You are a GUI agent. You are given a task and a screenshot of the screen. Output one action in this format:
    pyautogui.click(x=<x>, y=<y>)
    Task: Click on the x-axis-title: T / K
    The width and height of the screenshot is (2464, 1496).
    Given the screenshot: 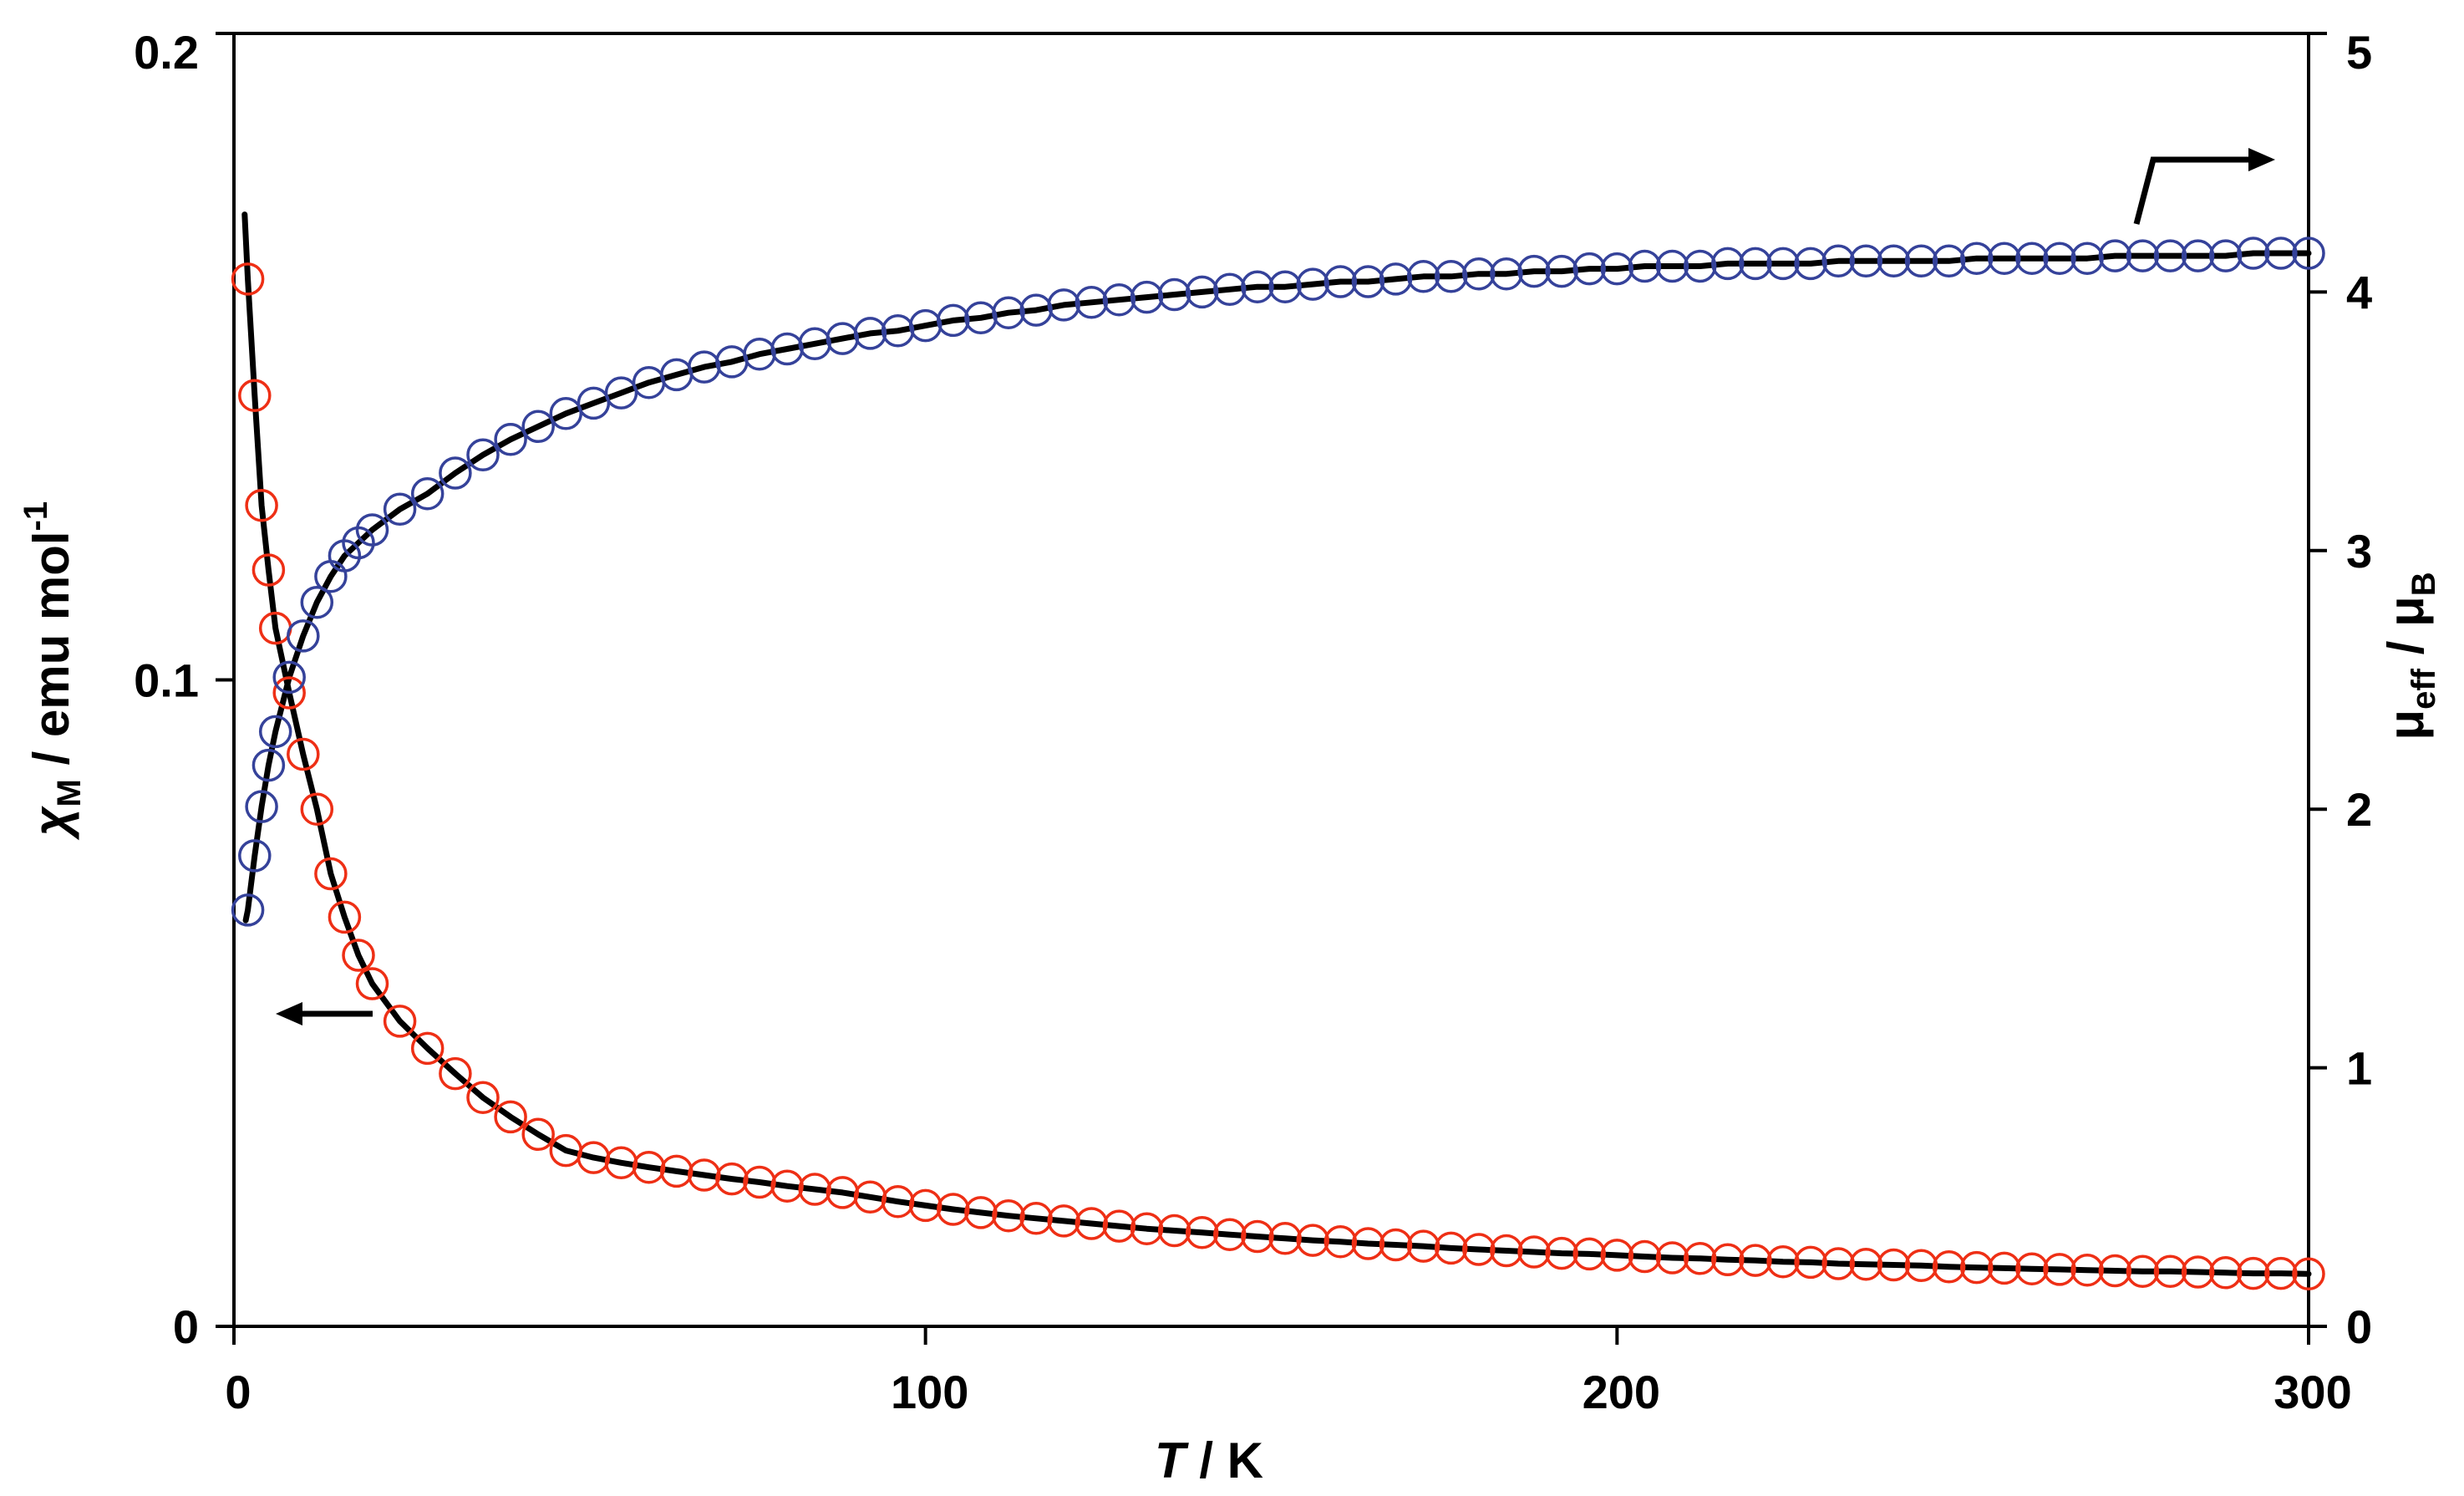 What is the action you would take?
    pyautogui.click(x=1209, y=1460)
    